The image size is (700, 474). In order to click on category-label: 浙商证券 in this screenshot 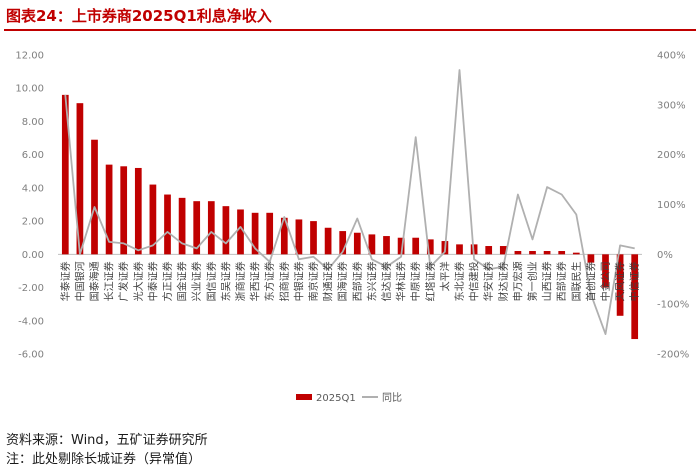, I will do `click(240, 281)`.